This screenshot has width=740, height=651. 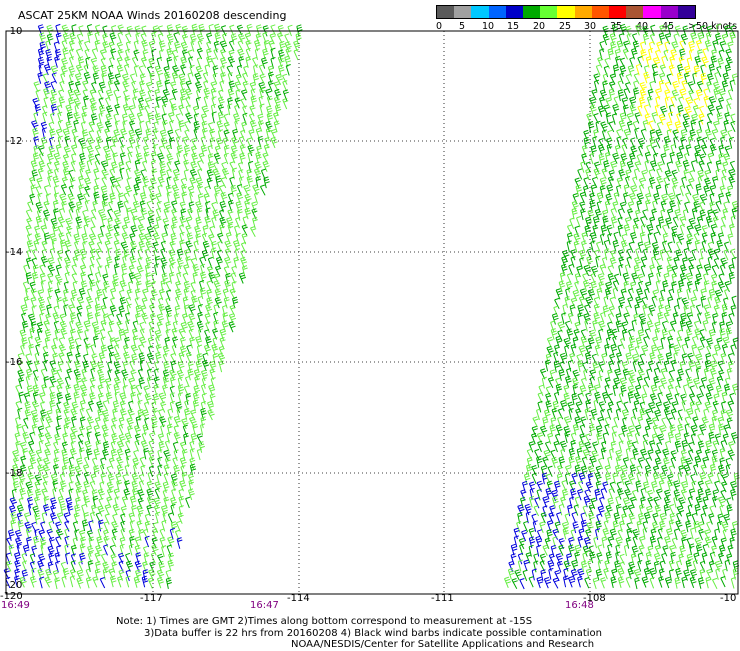 What do you see at coordinates (594, 598) in the screenshot?
I see `lon-label: -108` at bounding box center [594, 598].